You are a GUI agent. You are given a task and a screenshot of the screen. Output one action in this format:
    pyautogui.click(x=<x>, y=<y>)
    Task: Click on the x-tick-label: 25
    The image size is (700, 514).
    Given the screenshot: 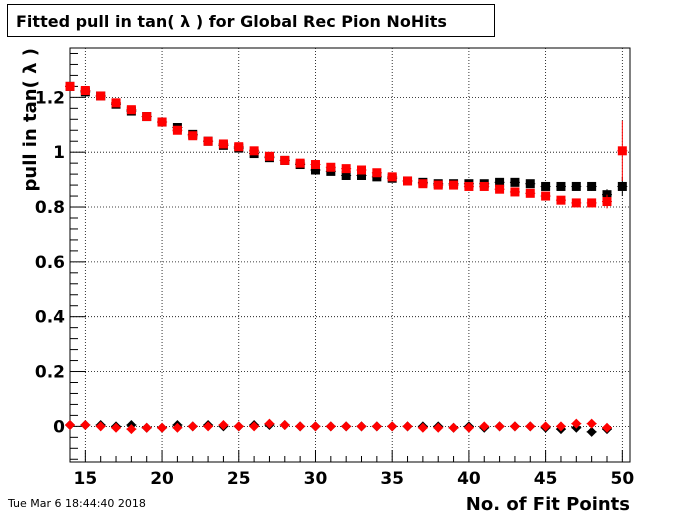 What is the action you would take?
    pyautogui.click(x=239, y=479)
    